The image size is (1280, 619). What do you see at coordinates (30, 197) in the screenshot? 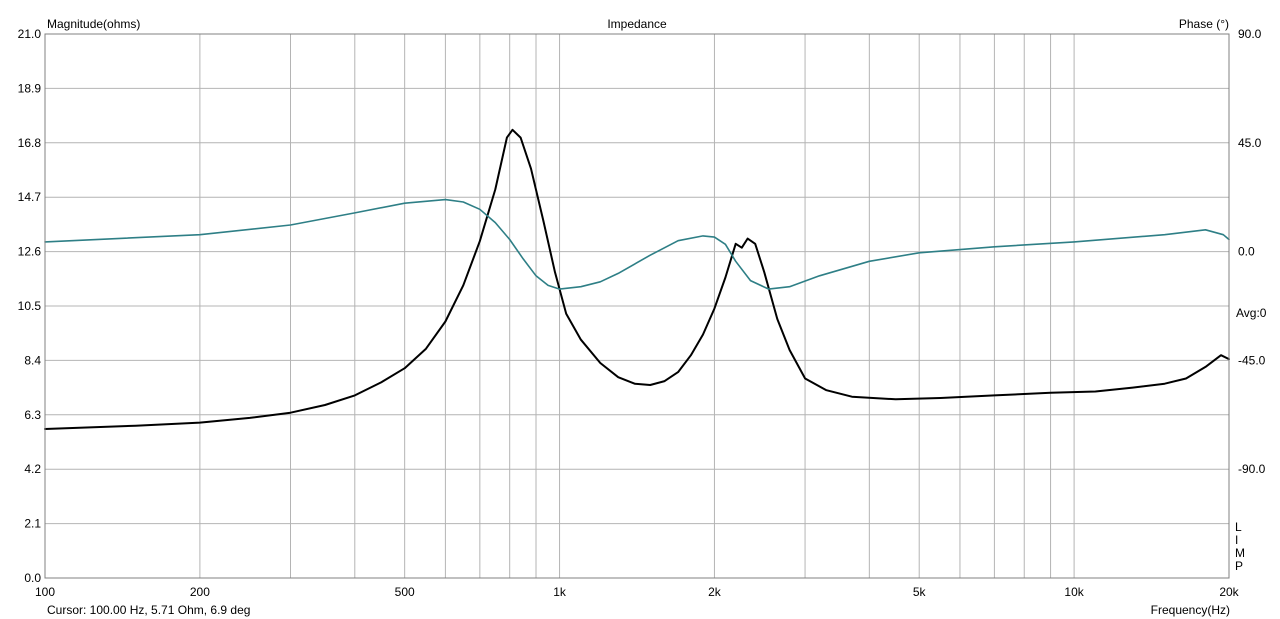
I see `y-left-tick-label: 14.7` at bounding box center [30, 197].